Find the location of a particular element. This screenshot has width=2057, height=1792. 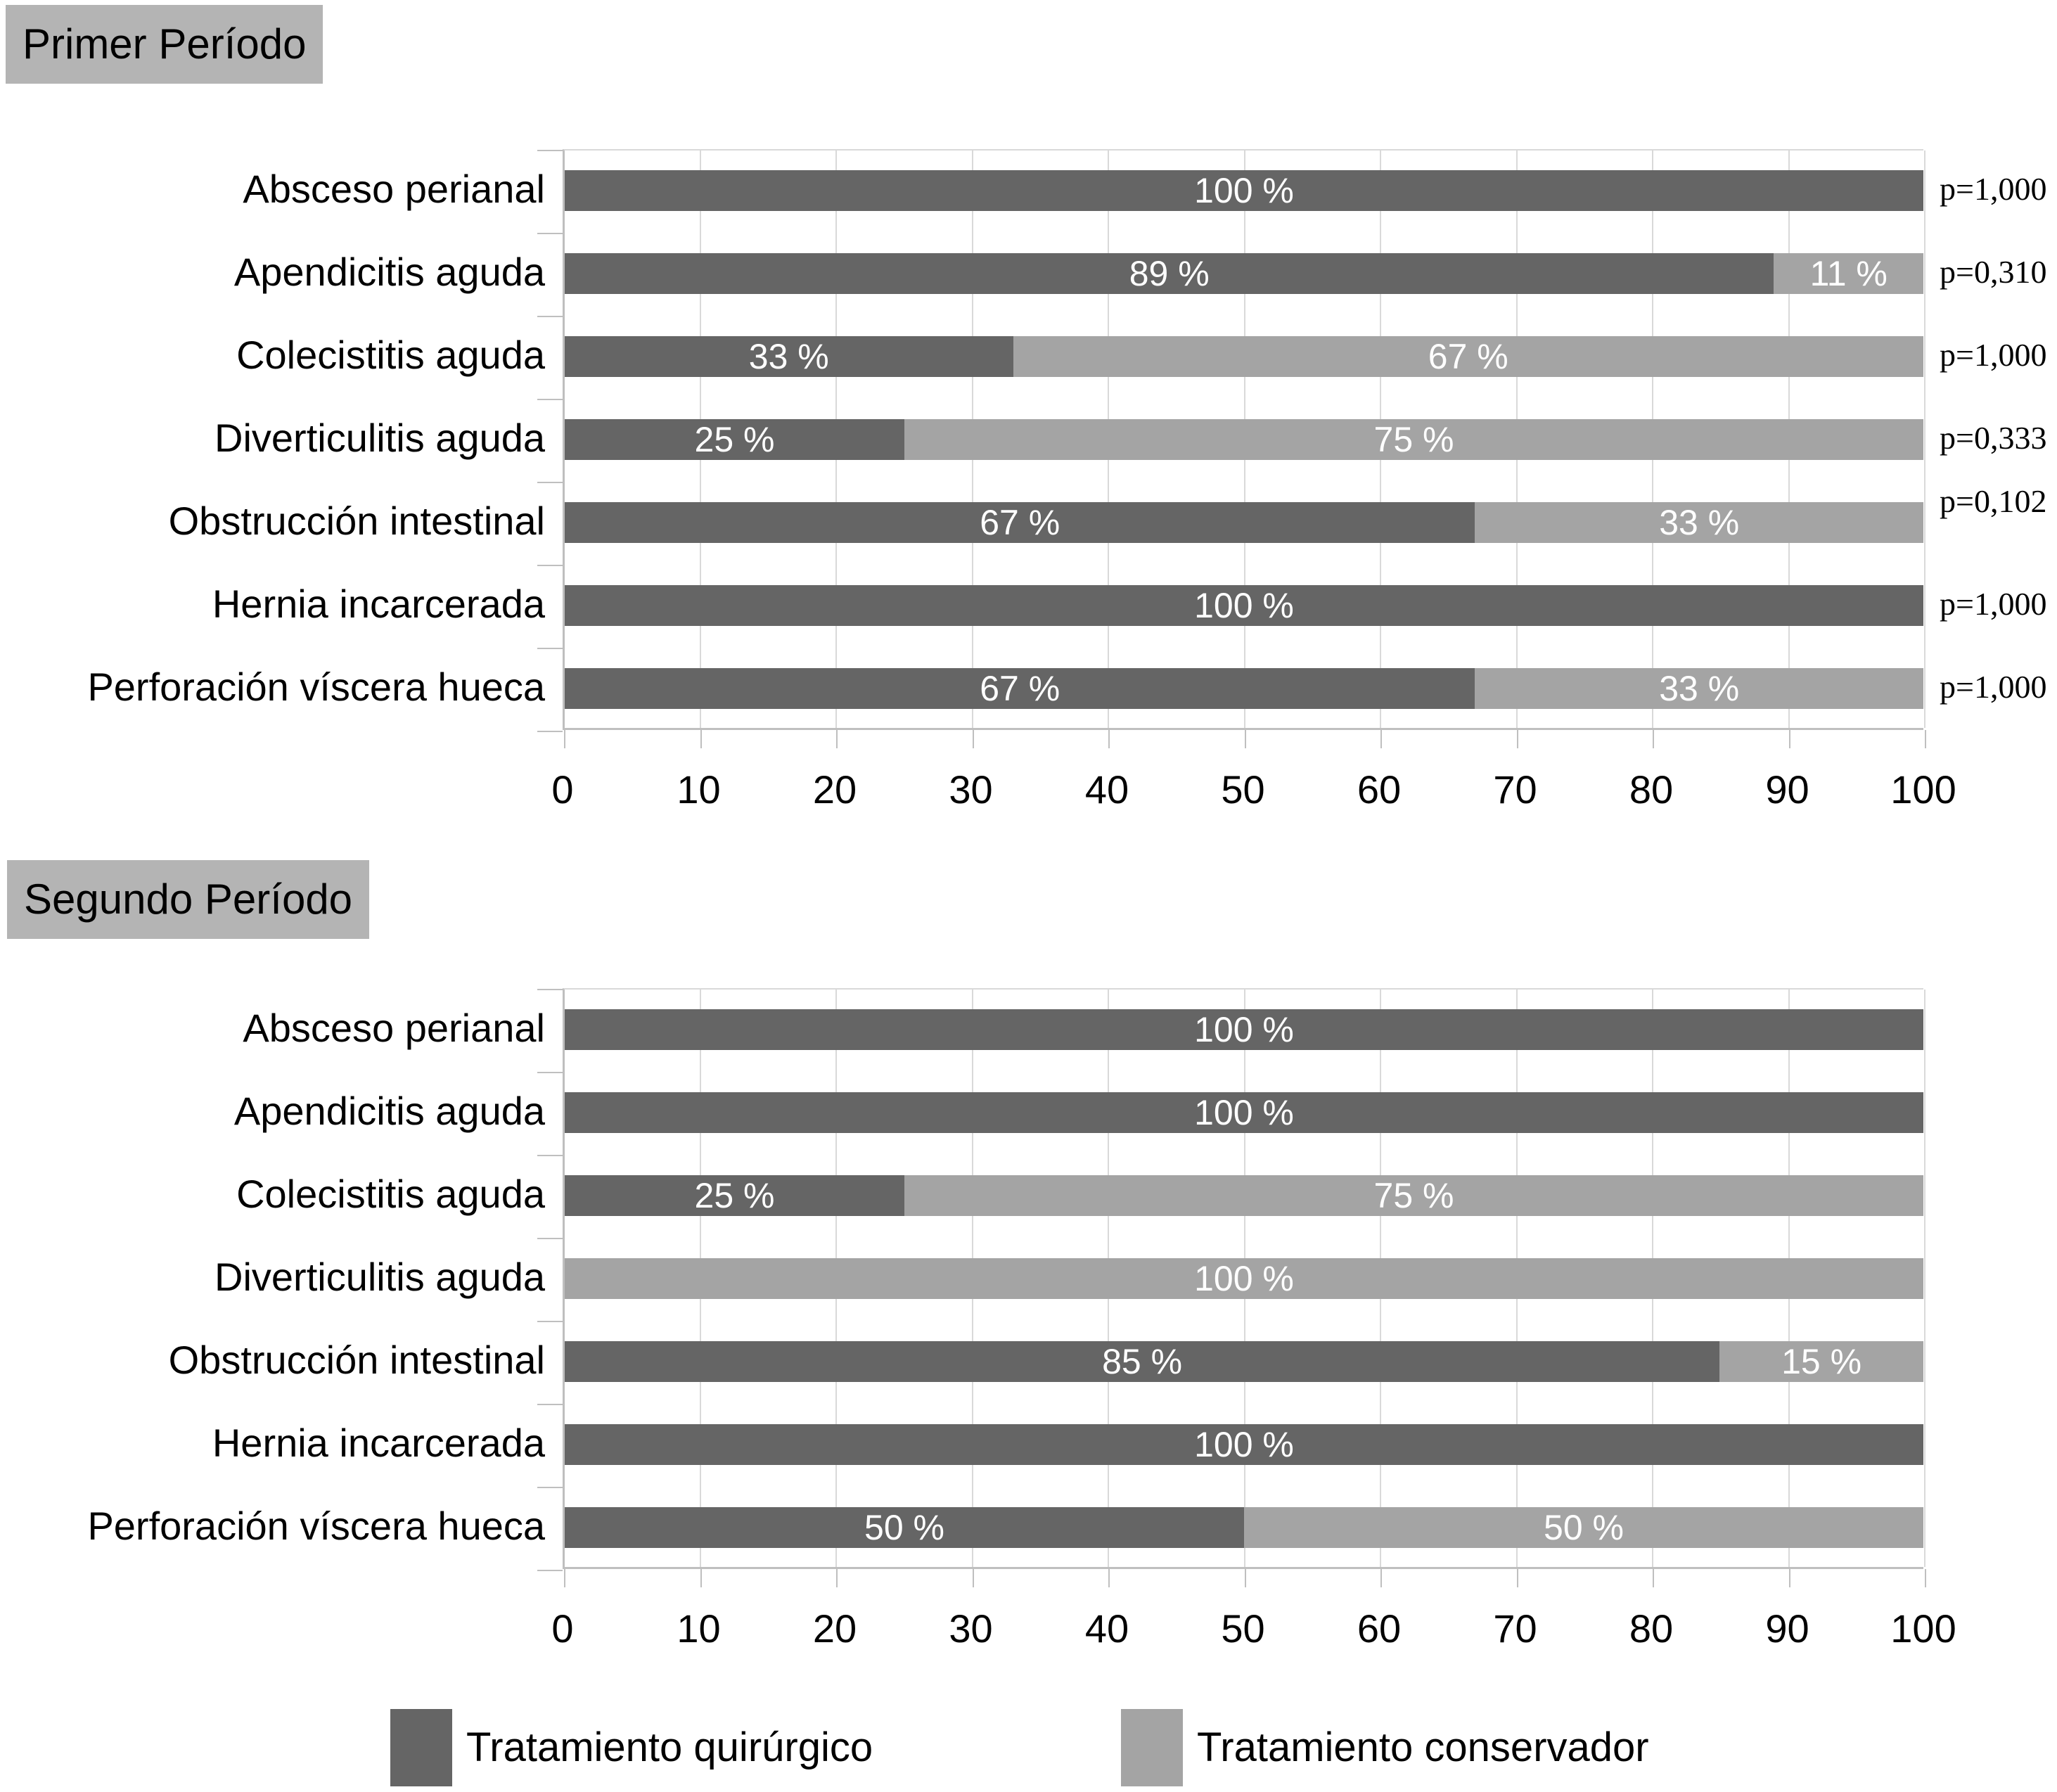

legend-item-conservador: Tratamiento conservador is located at coordinates (1385, 1748).